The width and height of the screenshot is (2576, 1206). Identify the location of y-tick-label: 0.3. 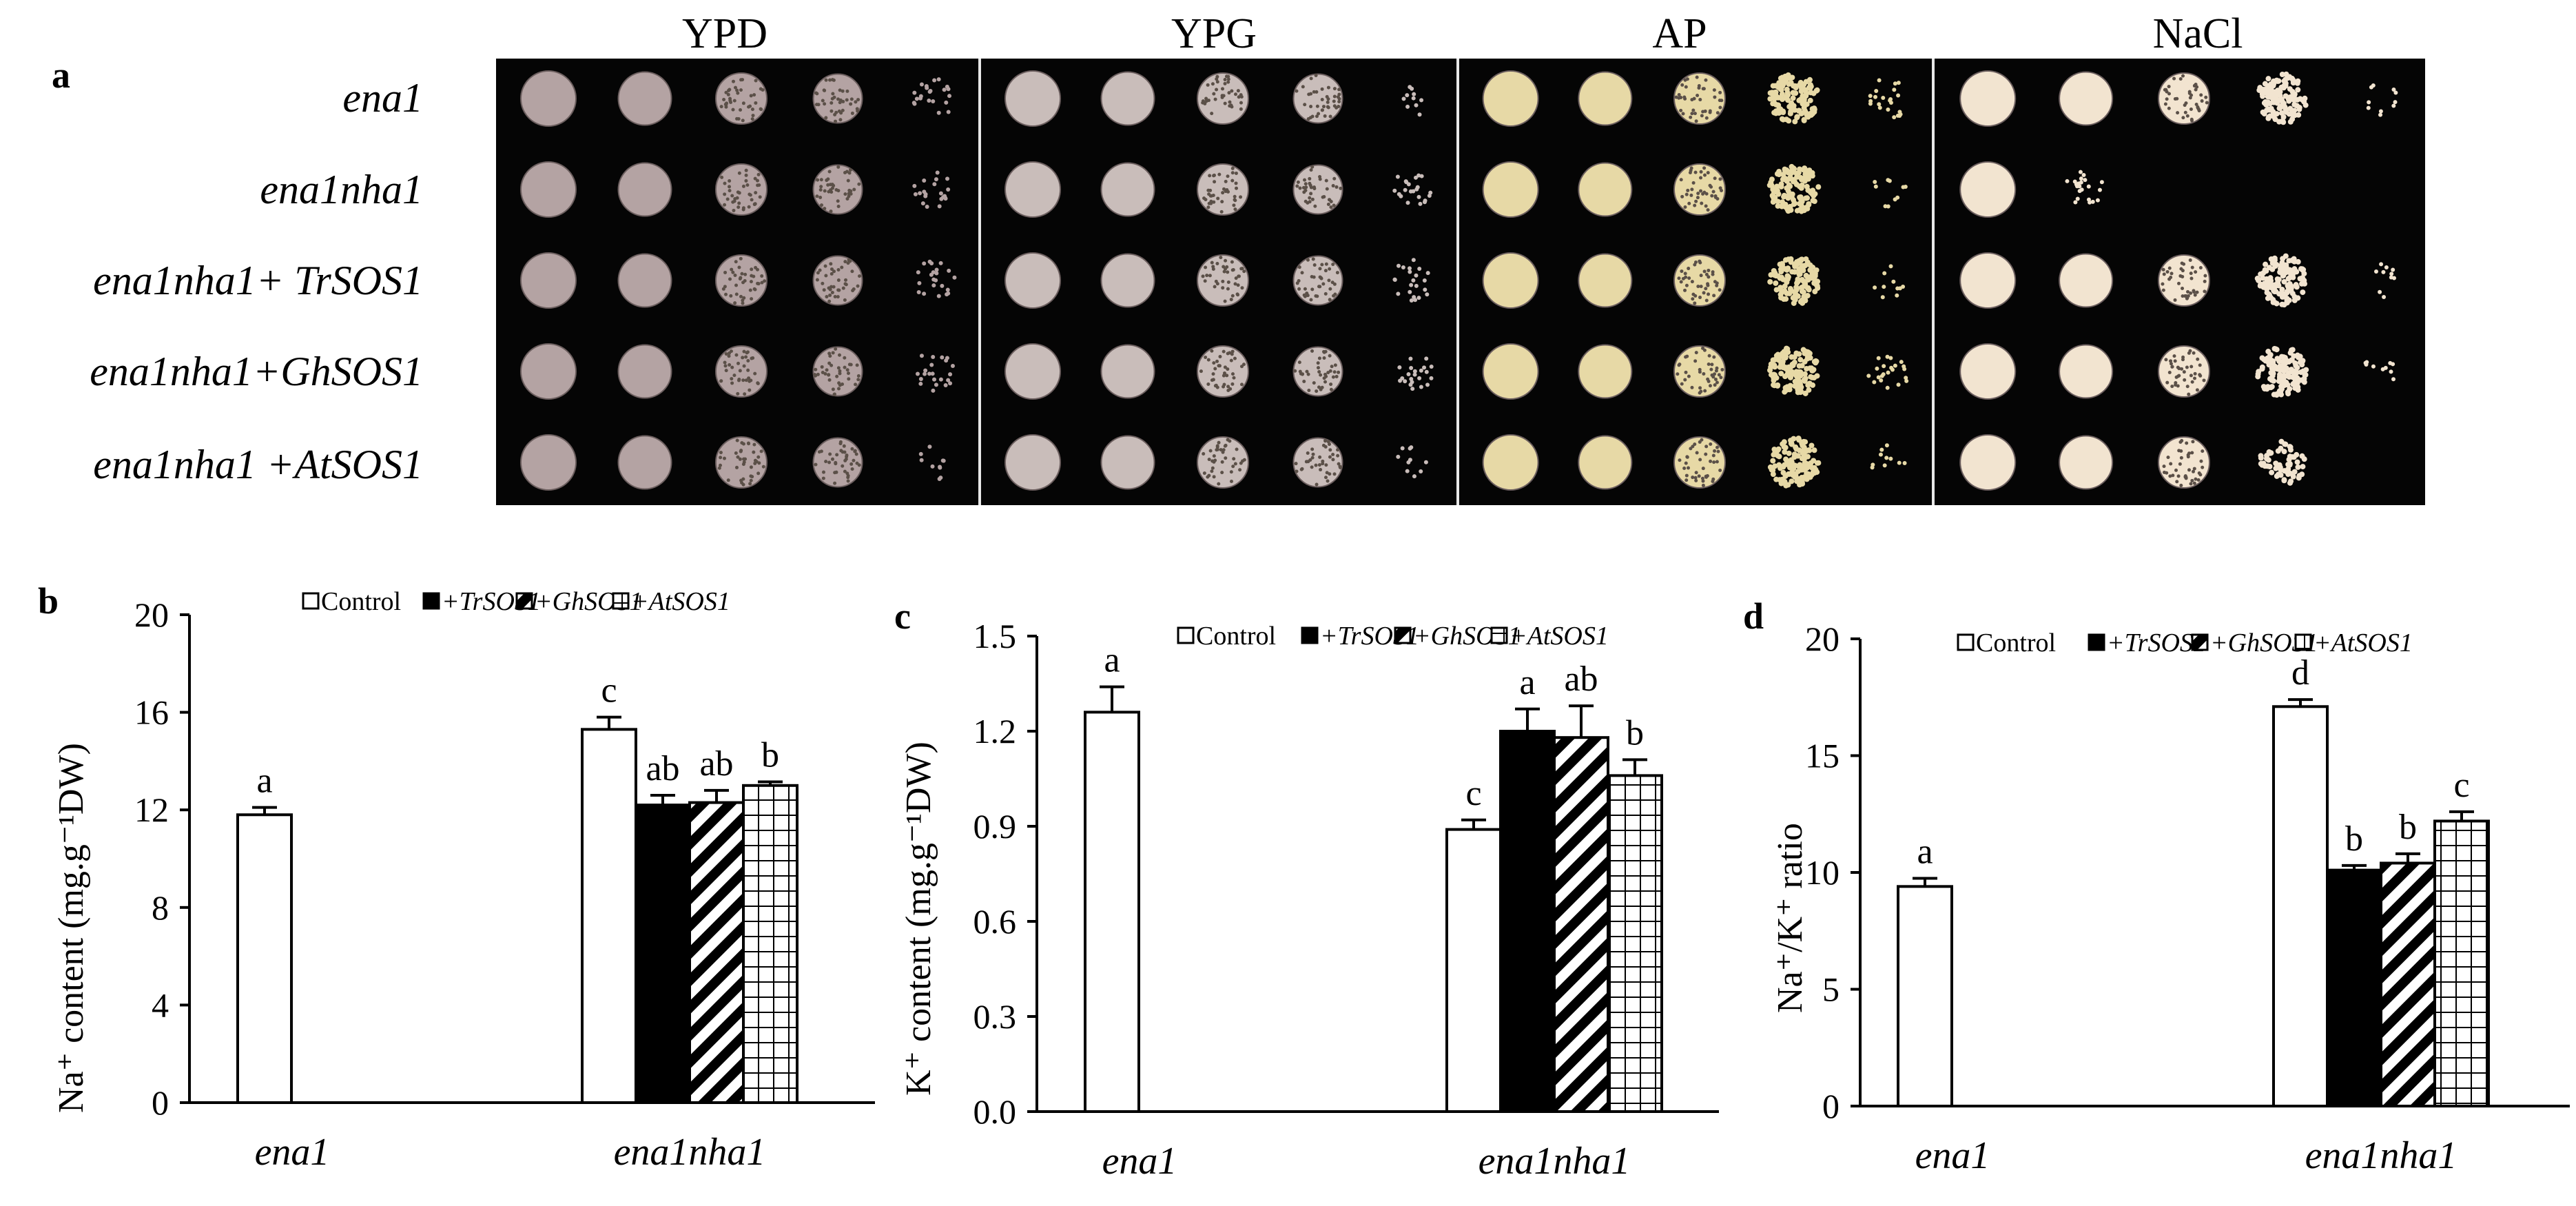
(995, 1016).